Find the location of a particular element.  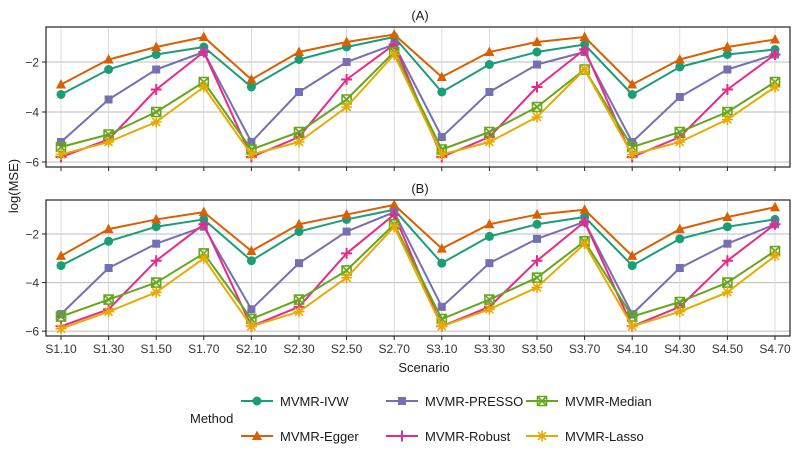

x-tick-label: S2.10 is located at coordinates (252, 349).